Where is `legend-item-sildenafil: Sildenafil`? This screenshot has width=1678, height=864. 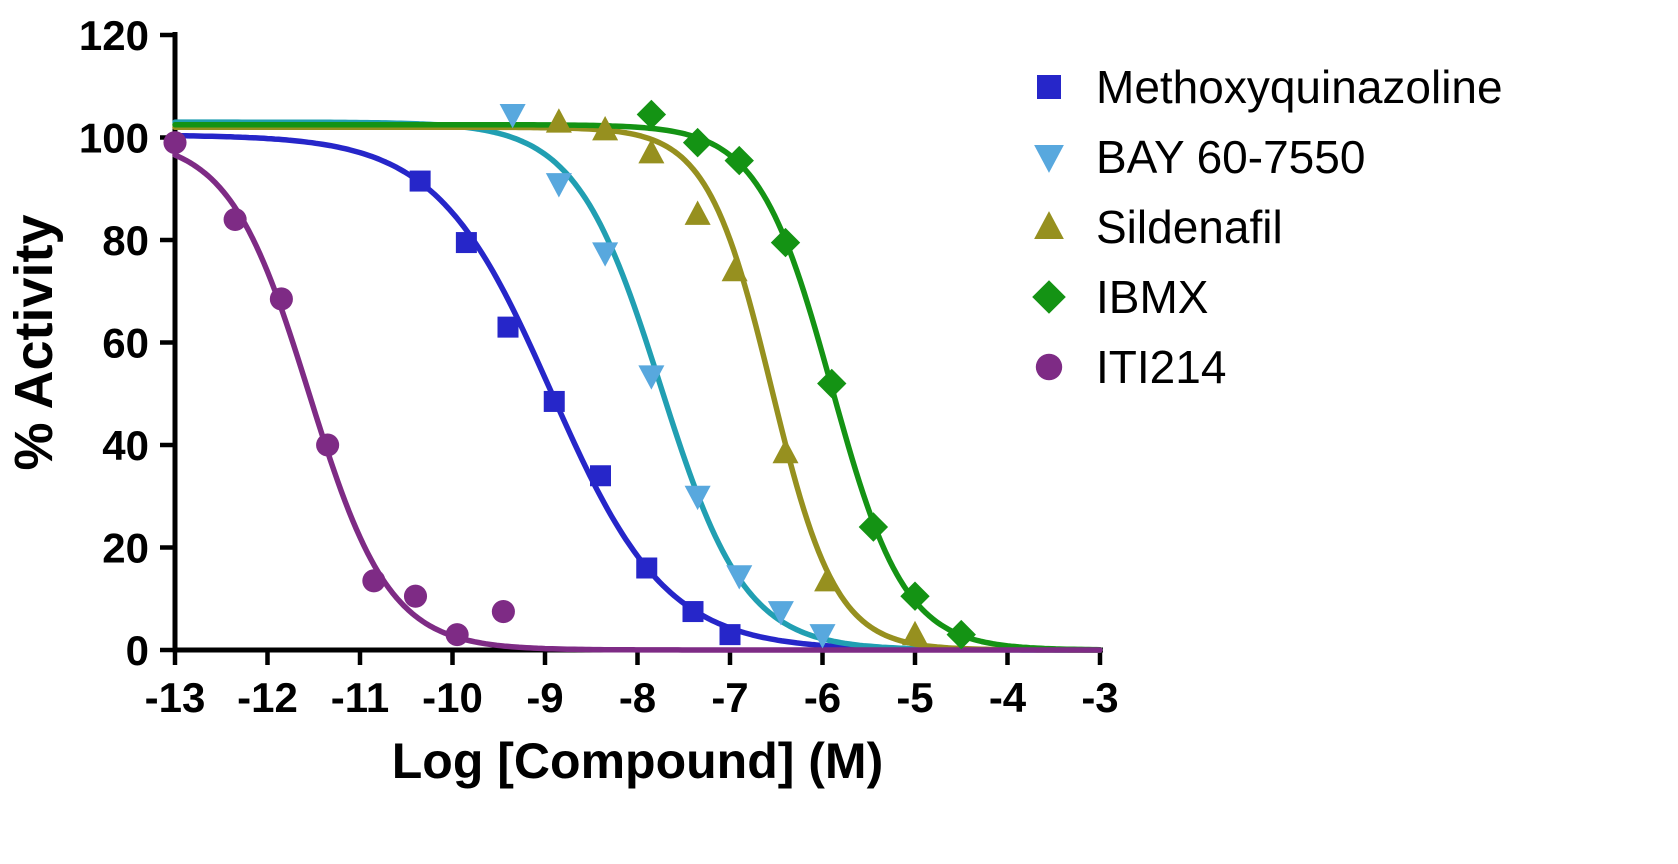 legend-item-sildenafil: Sildenafil is located at coordinates (1267, 227).